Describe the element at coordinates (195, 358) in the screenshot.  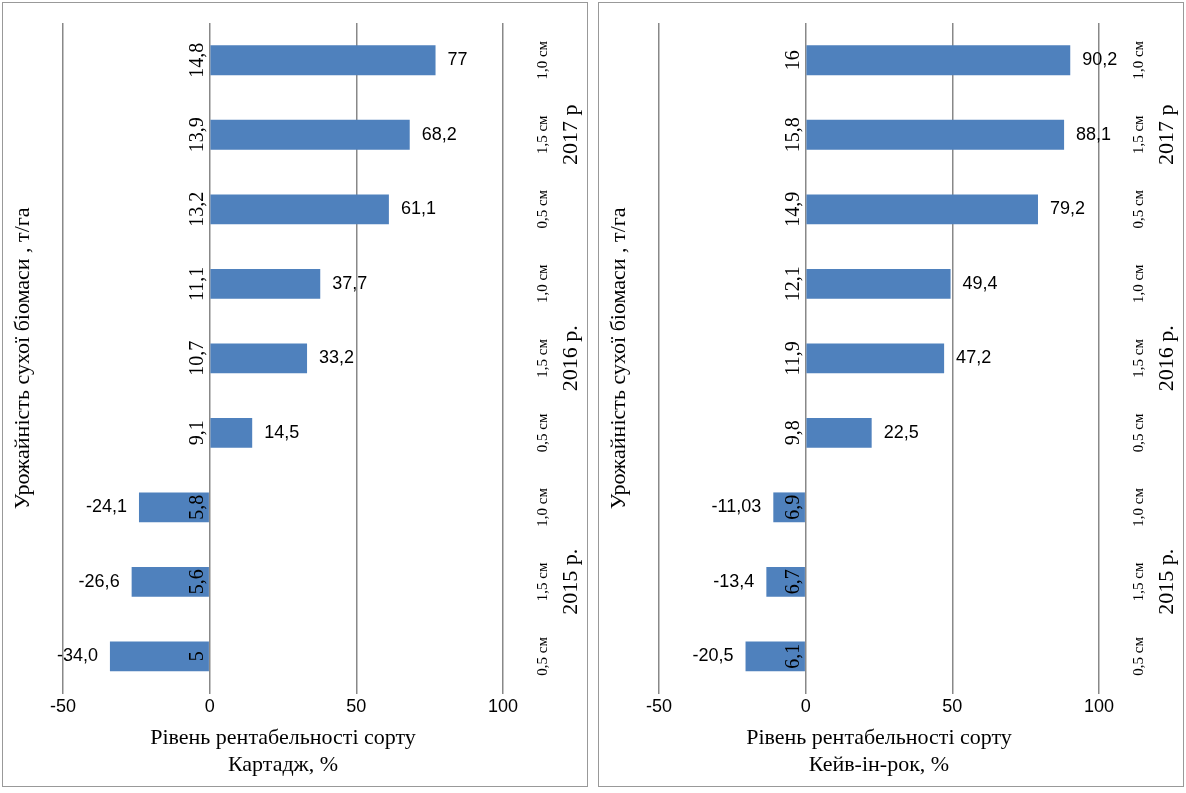
I see `annotation: 10,7` at that location.